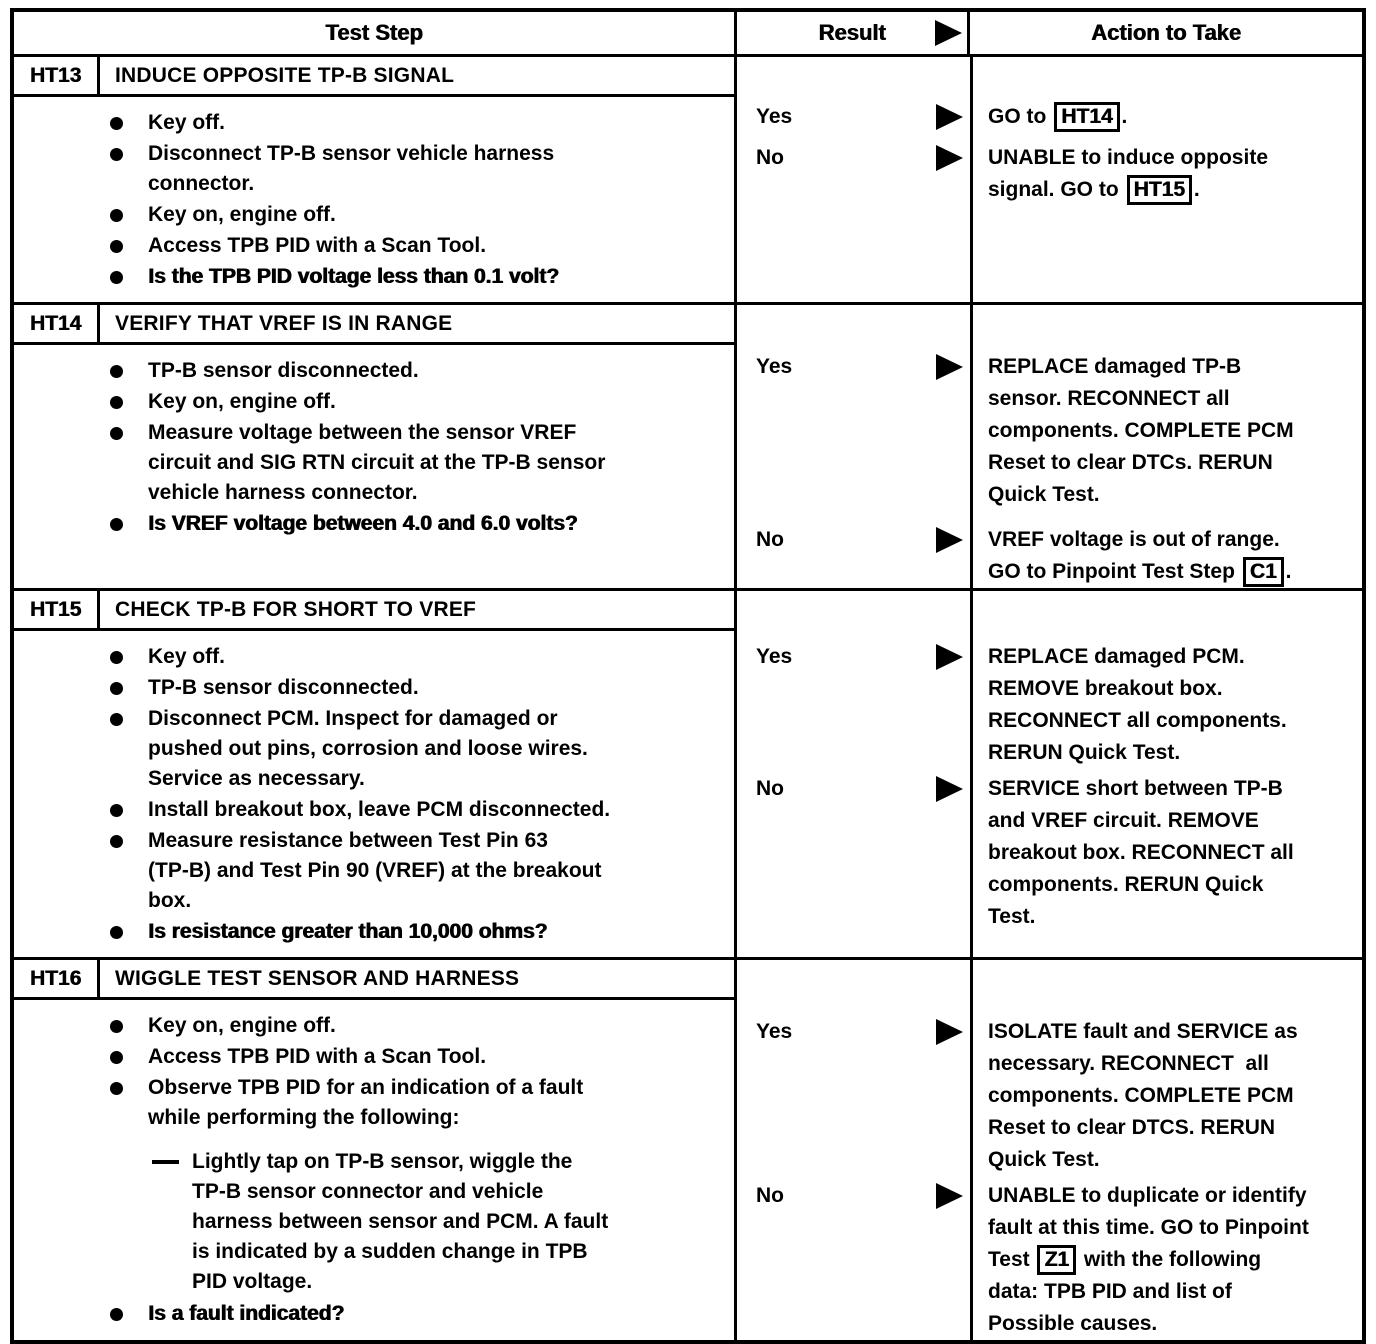  Describe the element at coordinates (1159, 190) in the screenshot. I see `ref-box: HT15` at that location.